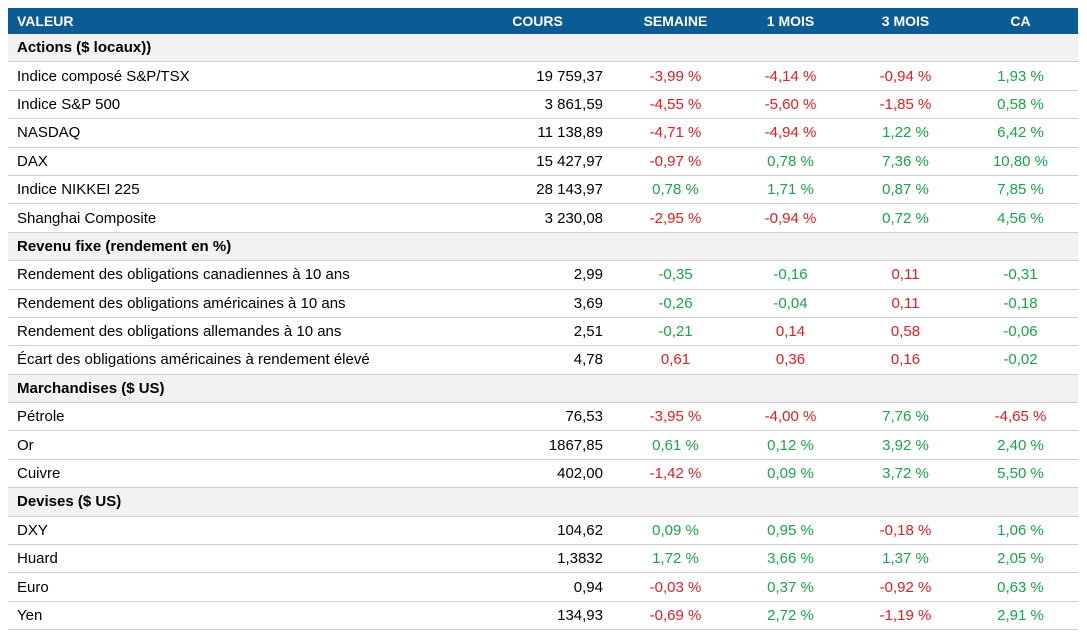 The image size is (1087, 640). Describe the element at coordinates (675, 133) in the screenshot. I see `change-cell: -4,71 %` at that location.